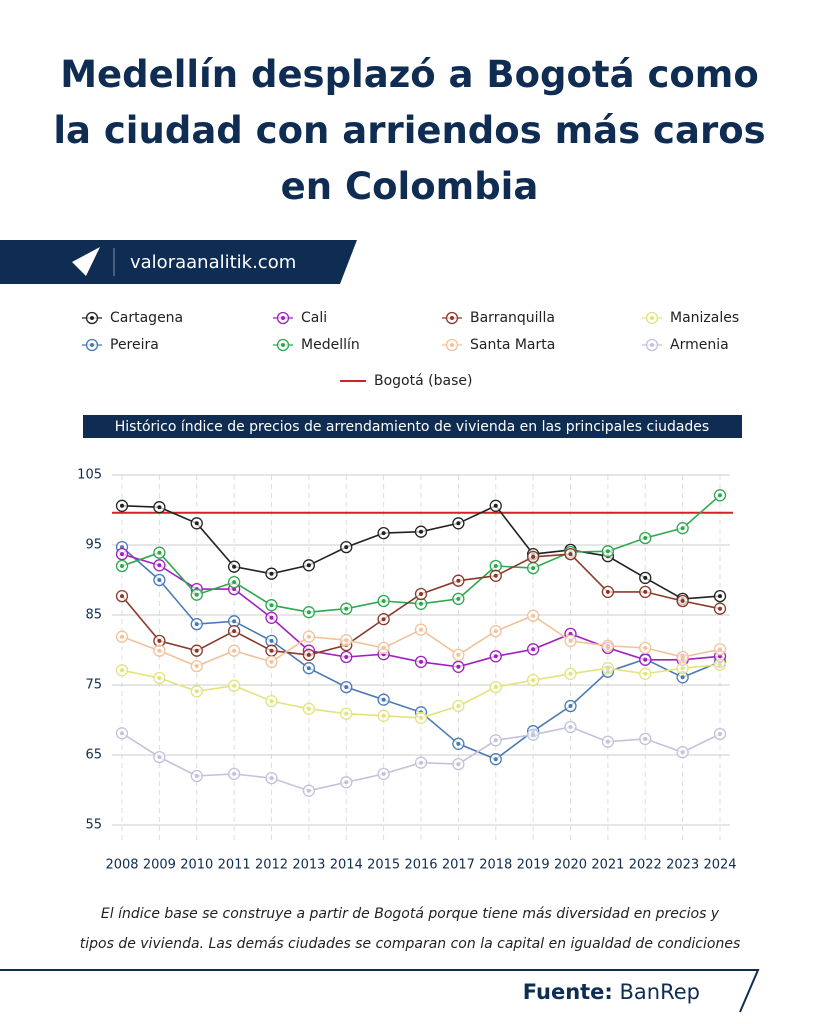 The image size is (819, 1024). Describe the element at coordinates (423, 381) in the screenshot. I see `legend-label: Bogotá (base)` at that location.